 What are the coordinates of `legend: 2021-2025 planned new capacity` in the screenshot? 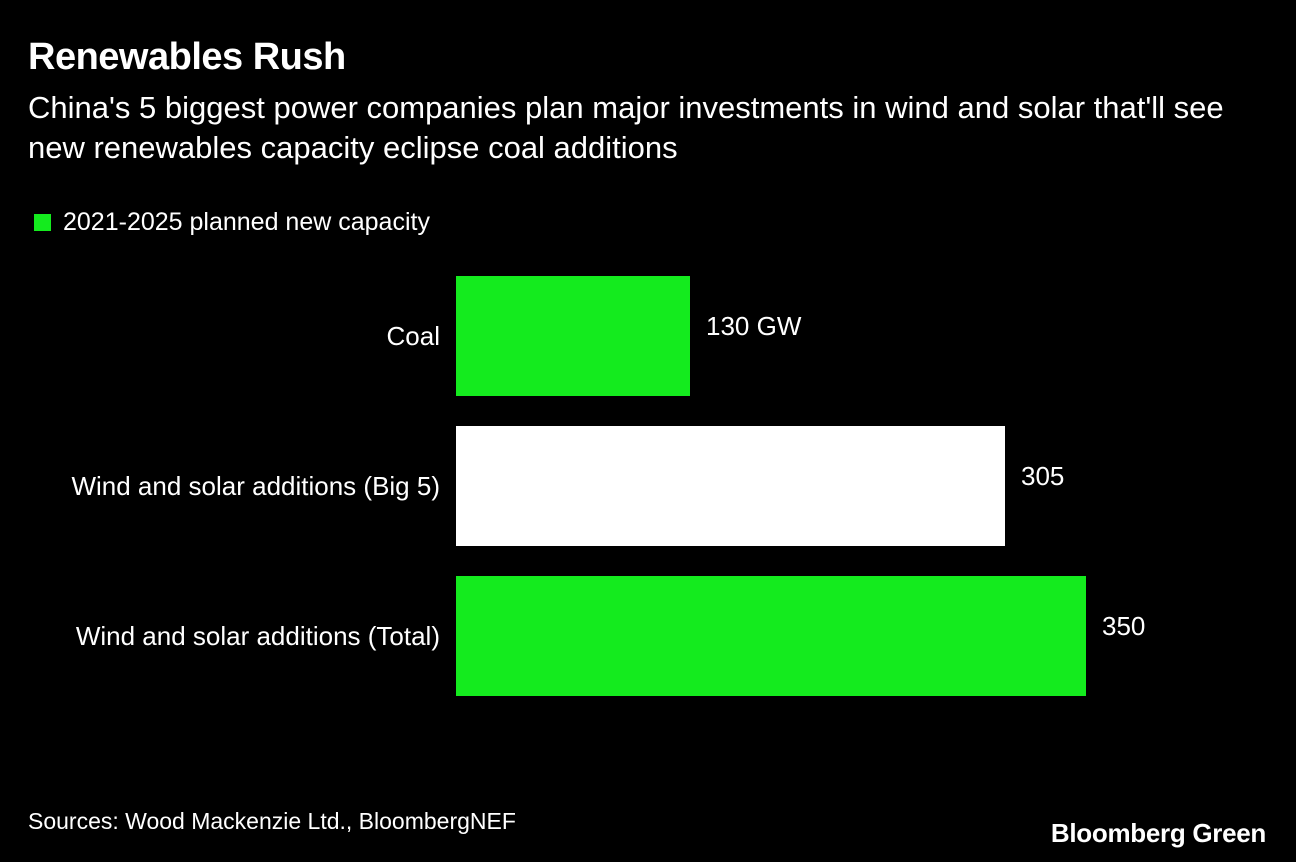 It's located at (232, 222).